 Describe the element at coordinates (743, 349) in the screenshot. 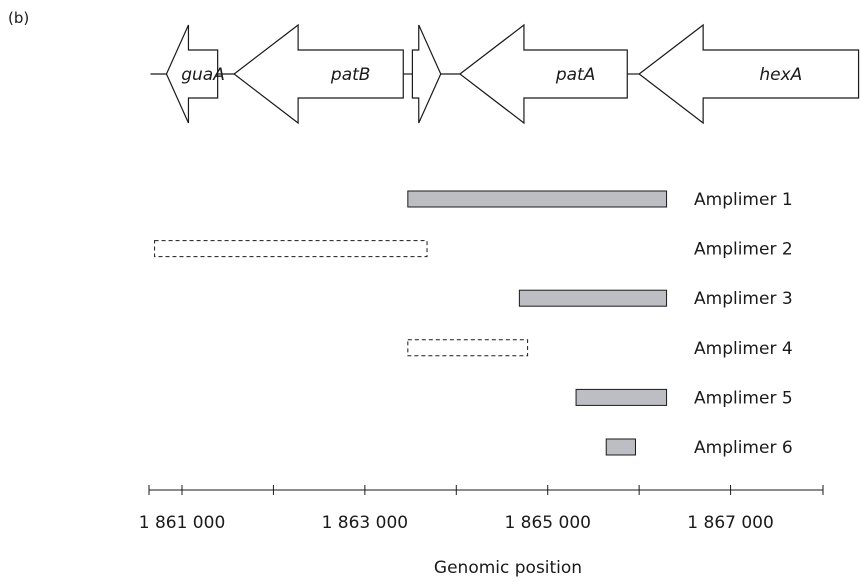

I see `amplimer-label-4: Amplimer 4` at that location.